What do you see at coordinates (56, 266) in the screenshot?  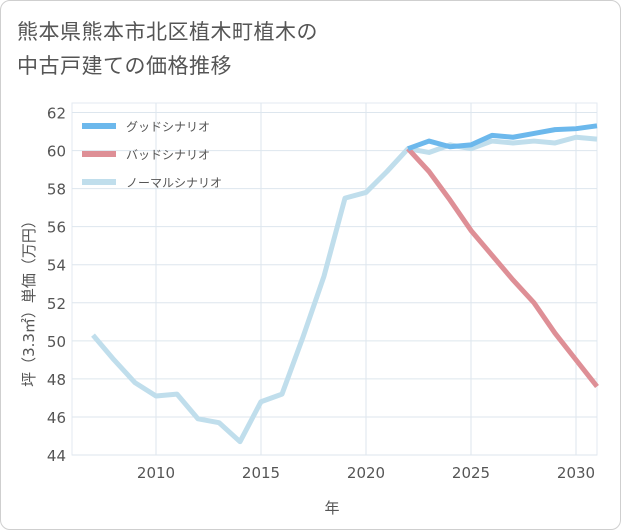 I see `y-tick-label: 54` at bounding box center [56, 266].